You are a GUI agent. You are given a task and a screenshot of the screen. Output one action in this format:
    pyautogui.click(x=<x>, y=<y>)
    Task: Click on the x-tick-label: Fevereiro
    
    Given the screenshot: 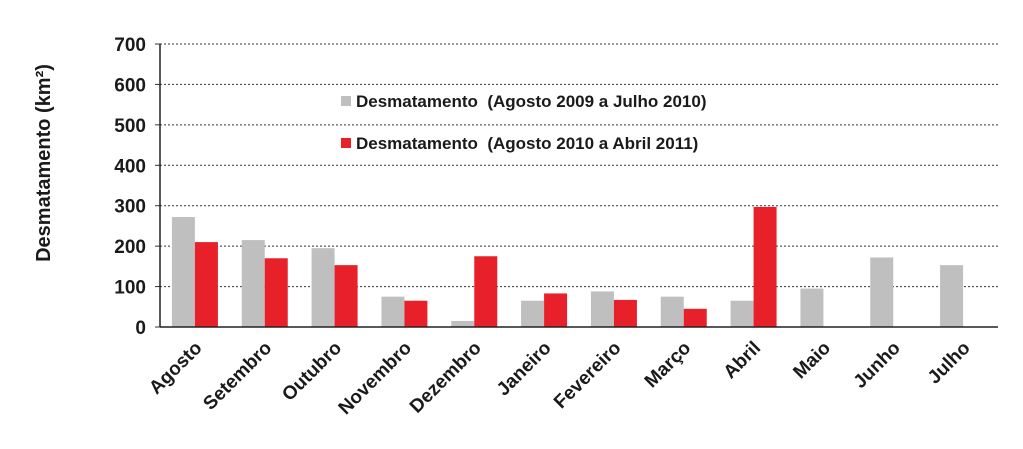 What is the action you would take?
    pyautogui.click(x=587, y=375)
    